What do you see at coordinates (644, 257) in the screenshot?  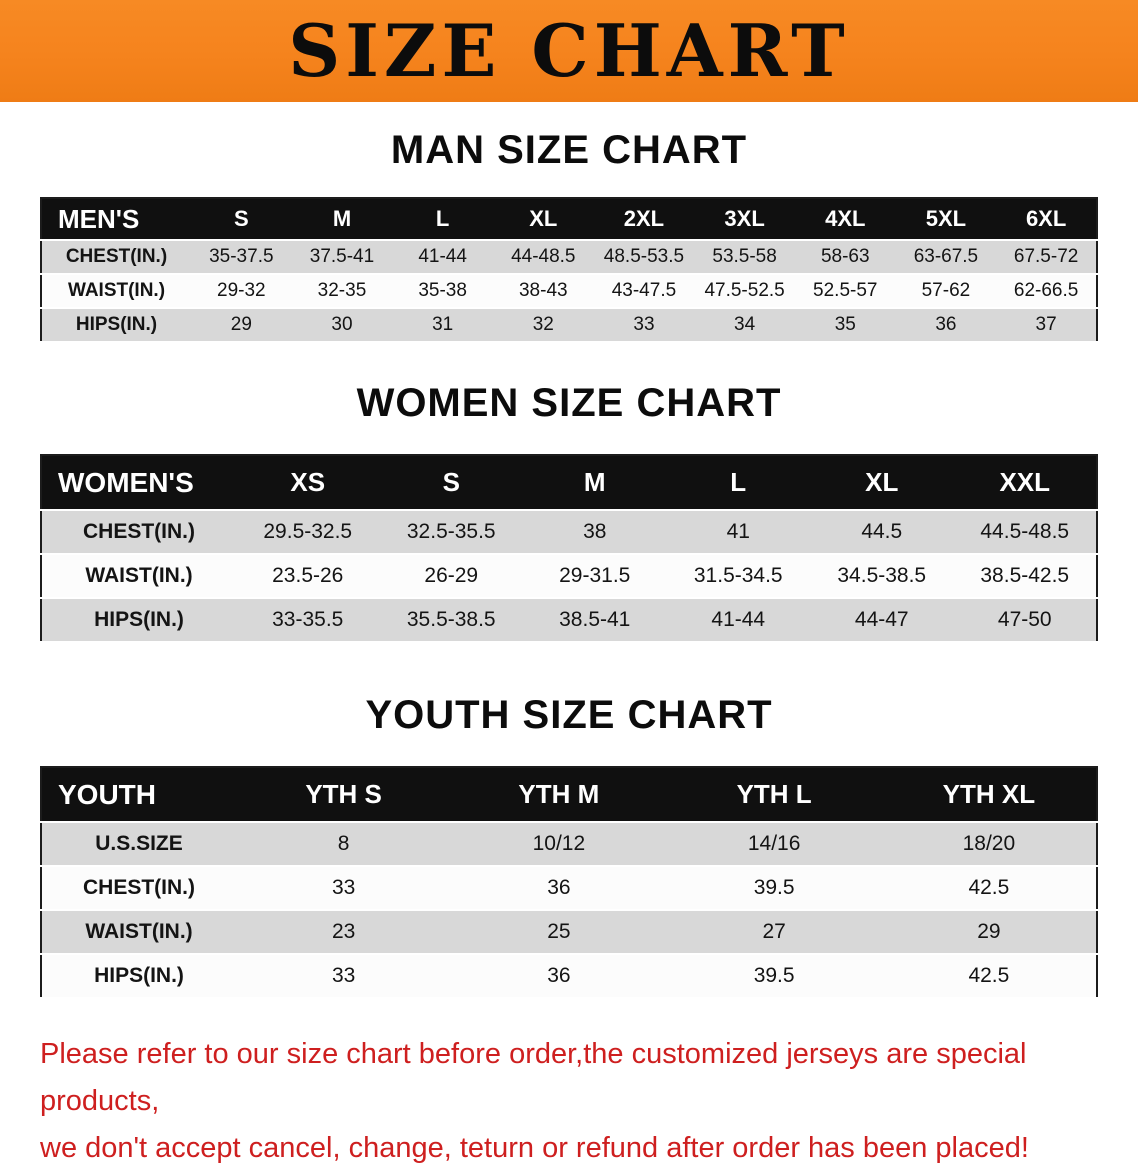 I see `value-cell: 48.5-53.5` at bounding box center [644, 257].